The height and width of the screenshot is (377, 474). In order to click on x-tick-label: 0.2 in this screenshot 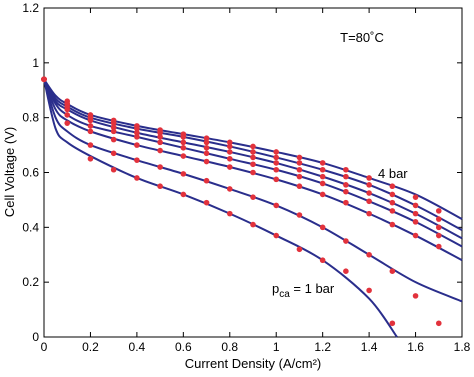, I will do `click(90, 347)`.